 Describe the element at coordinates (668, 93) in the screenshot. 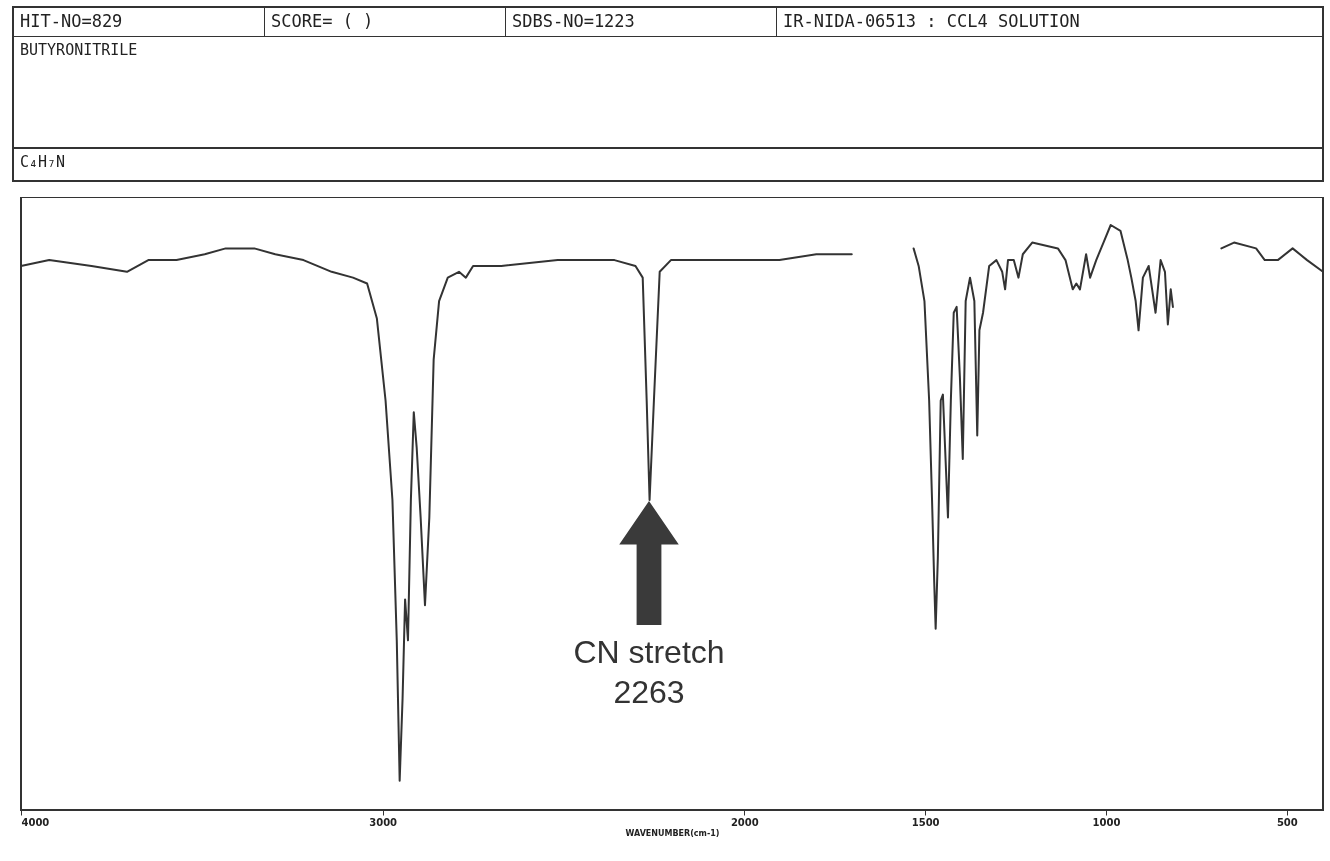

I see `chart-title: BUTYRONITRILE` at that location.